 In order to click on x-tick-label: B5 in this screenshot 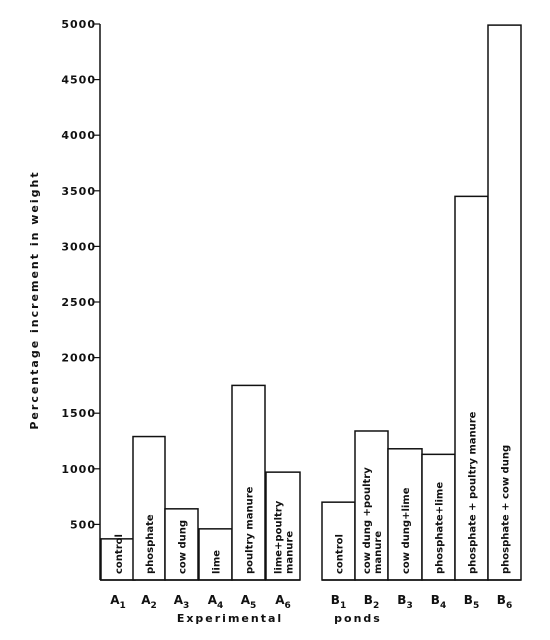, I will do `click(471, 602)`.